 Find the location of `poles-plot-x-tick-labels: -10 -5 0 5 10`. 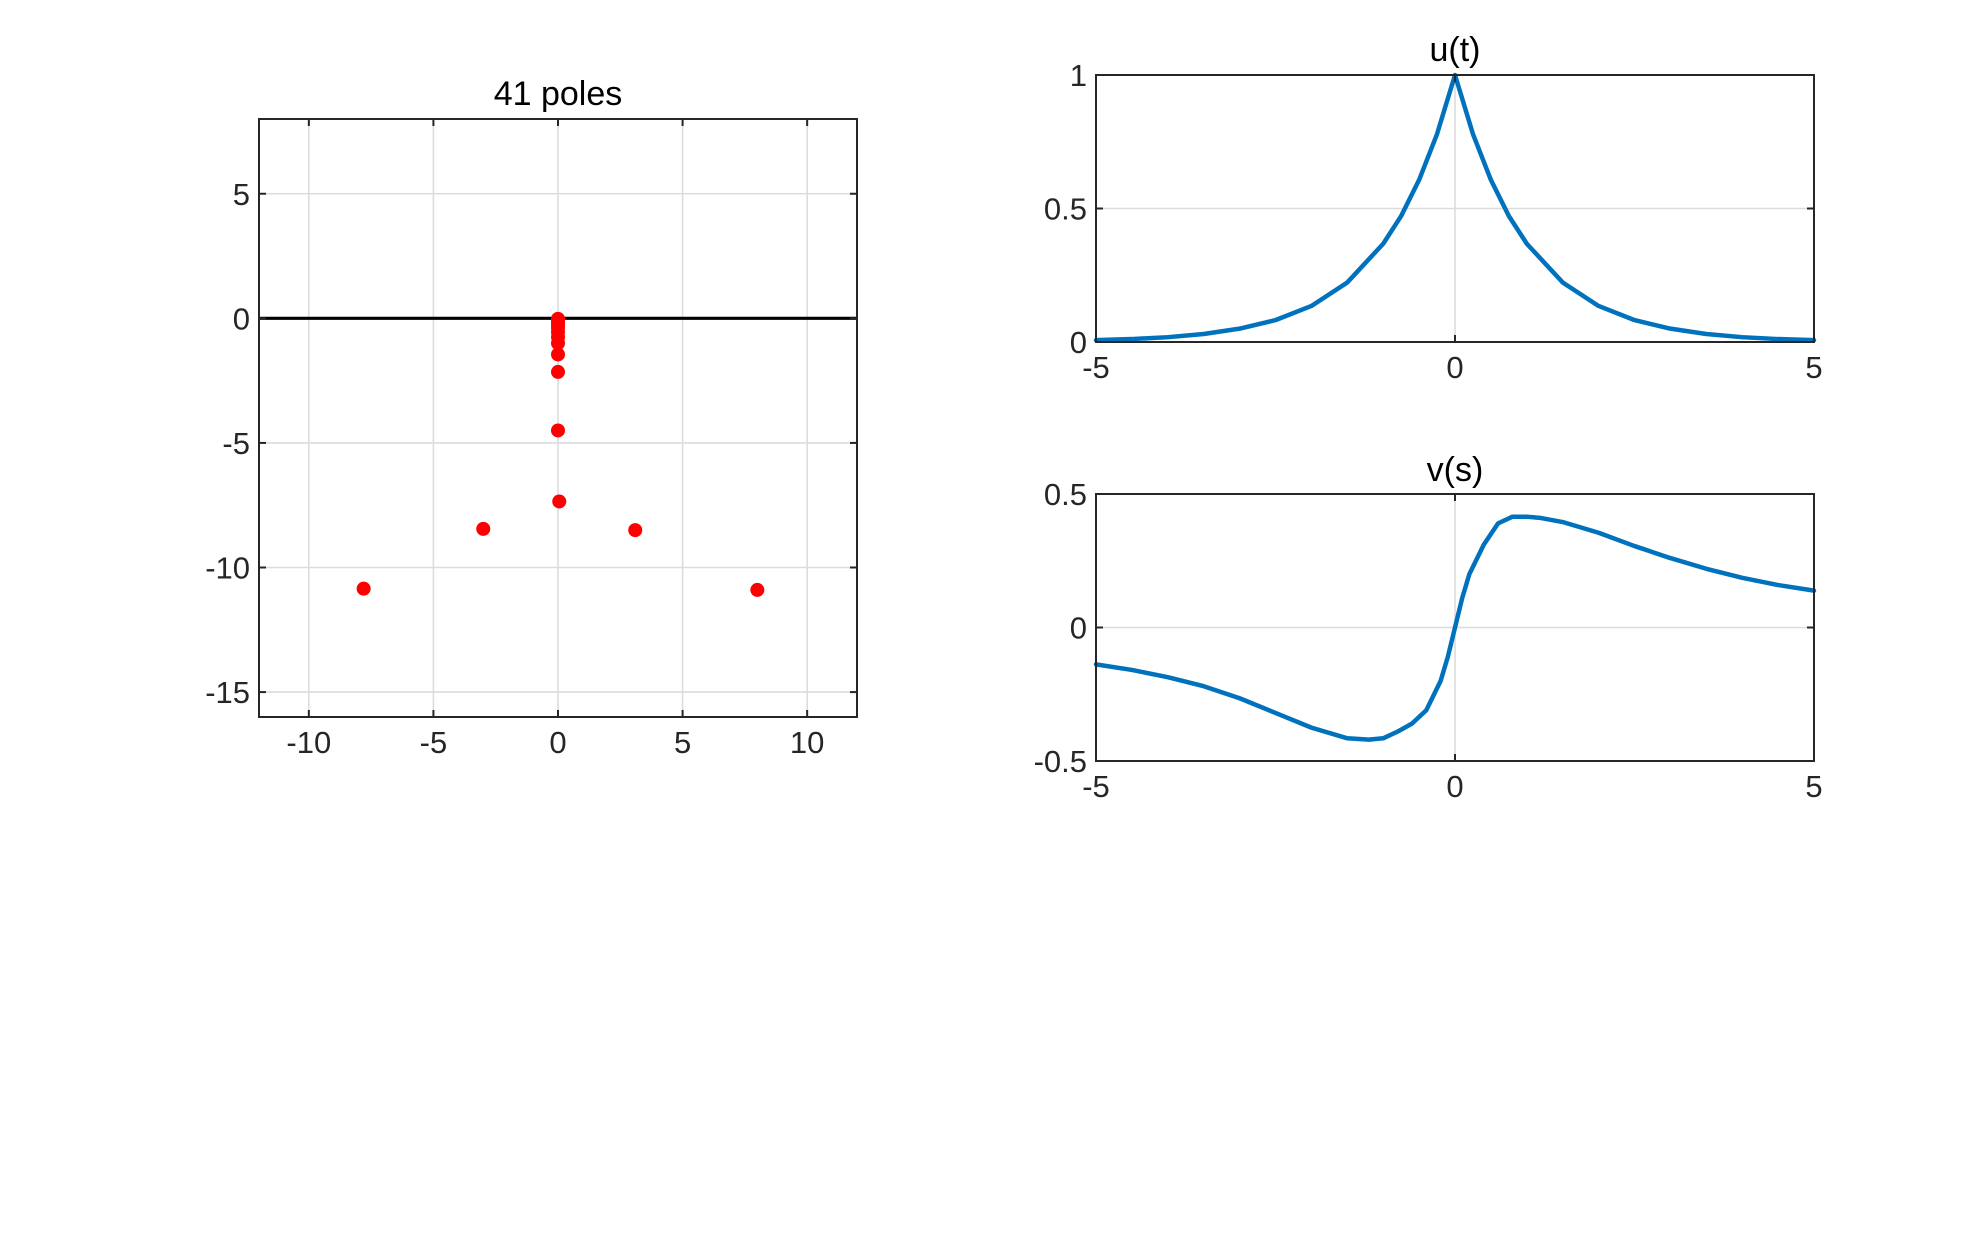

poles-plot-x-tick-labels: -10 -5 0 5 10 is located at coordinates (555, 742).